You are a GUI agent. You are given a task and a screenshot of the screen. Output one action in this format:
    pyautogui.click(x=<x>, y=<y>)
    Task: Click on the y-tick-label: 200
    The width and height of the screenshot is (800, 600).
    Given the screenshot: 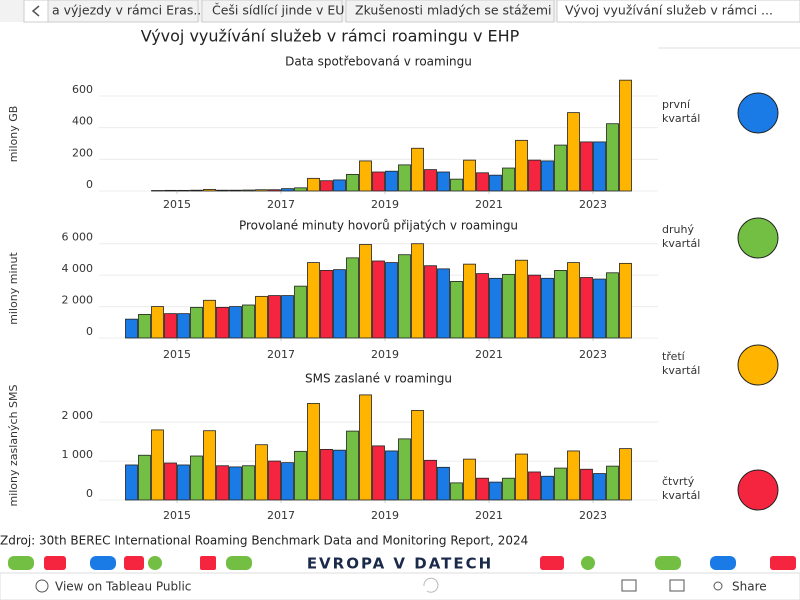 What is the action you would take?
    pyautogui.click(x=82, y=152)
    